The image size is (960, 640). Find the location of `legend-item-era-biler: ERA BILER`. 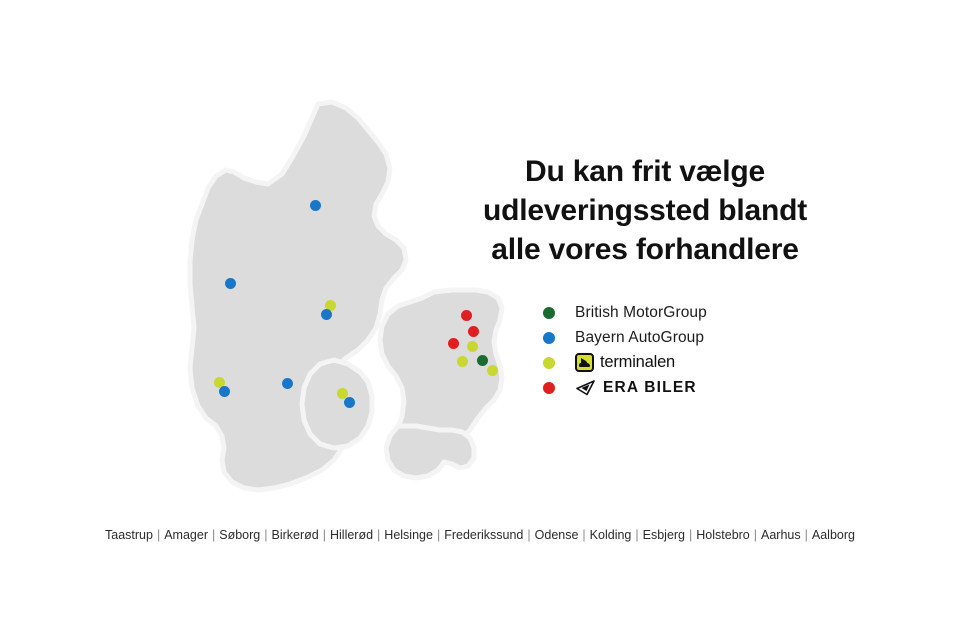

legend-item-era-biler: ERA BILER is located at coordinates (693, 387).